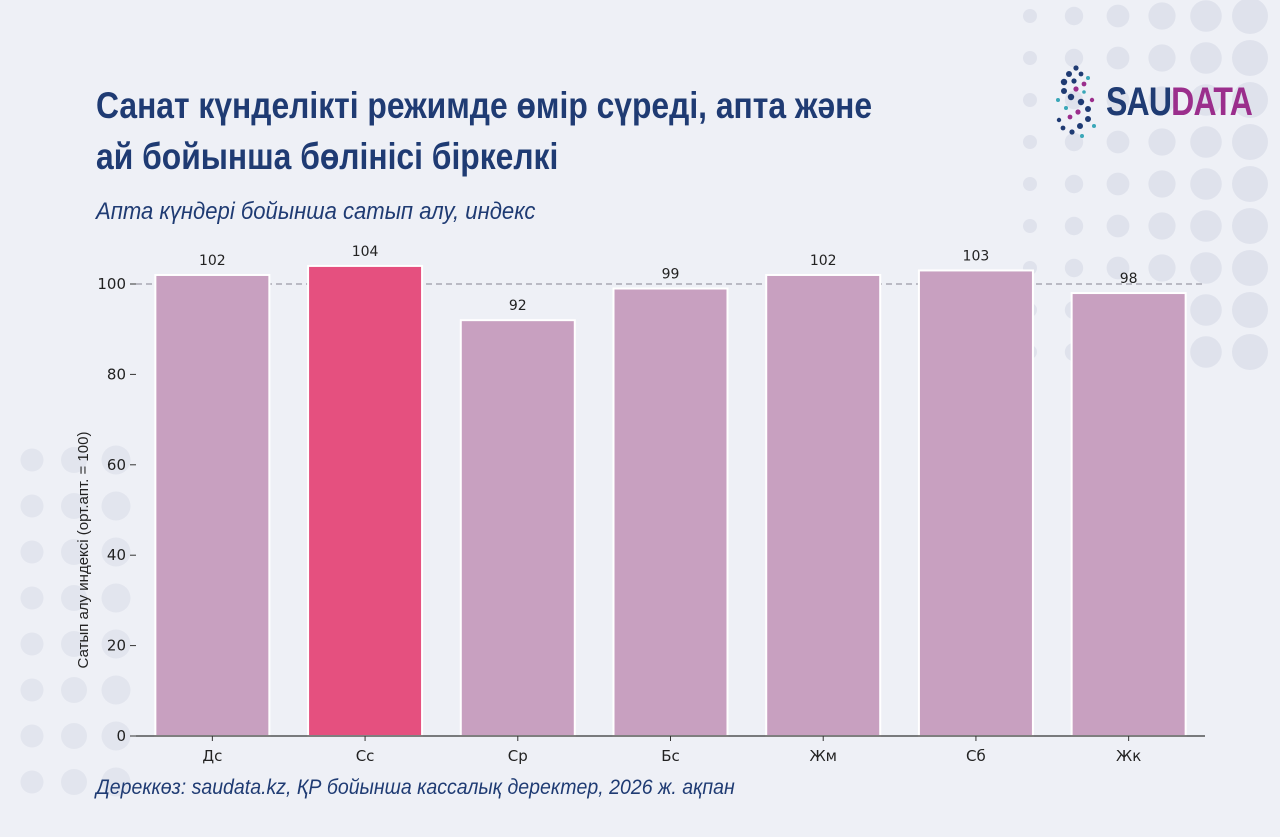 This screenshot has height=837, width=1280. What do you see at coordinates (670, 756) in the screenshot?
I see `x-tick-label: Бс` at bounding box center [670, 756].